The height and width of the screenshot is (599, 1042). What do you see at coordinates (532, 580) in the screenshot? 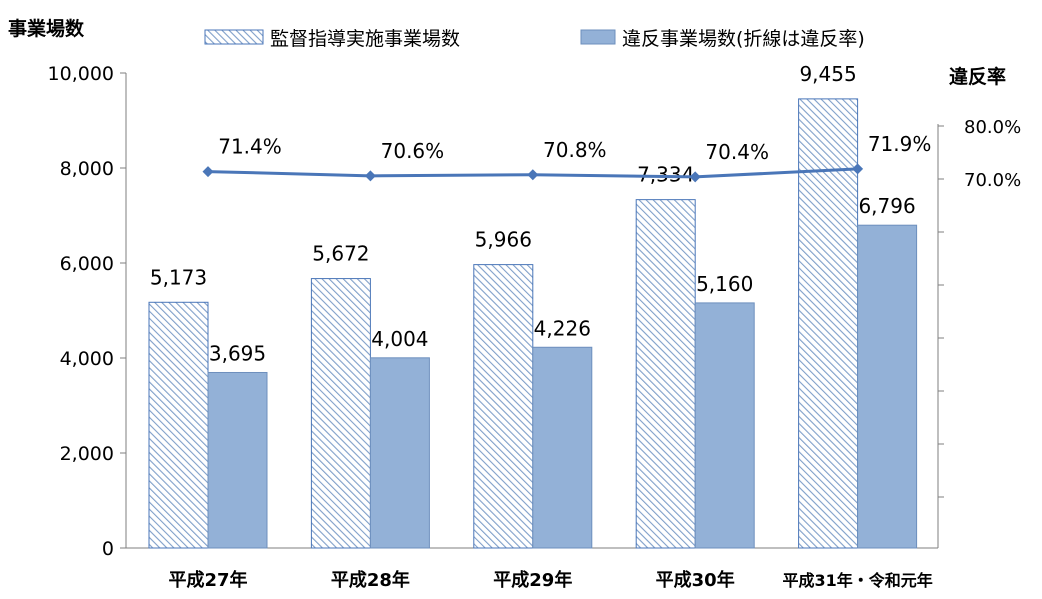
I see `x-tick-label: 平成29年` at bounding box center [532, 580].